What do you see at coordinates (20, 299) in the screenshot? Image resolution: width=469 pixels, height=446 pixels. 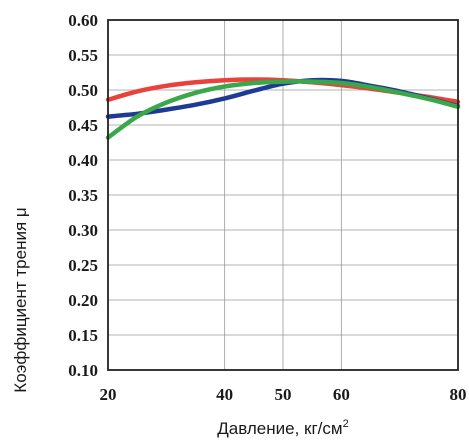 I see `y-axis-label: Коэффициент трения μ` at bounding box center [20, 299].